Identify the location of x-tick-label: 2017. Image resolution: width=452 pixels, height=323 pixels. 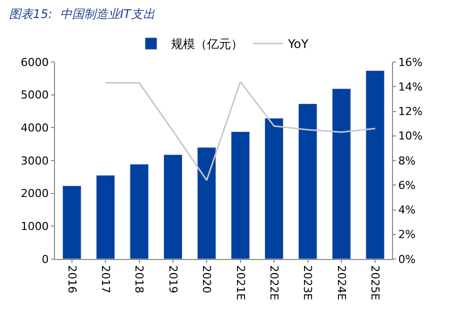
(105, 279).